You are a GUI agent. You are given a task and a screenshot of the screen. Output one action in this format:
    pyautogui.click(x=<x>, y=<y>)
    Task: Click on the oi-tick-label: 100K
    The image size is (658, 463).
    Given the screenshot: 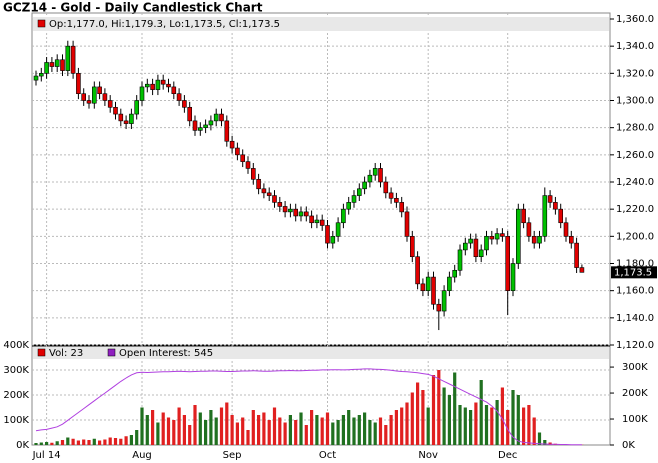 What is the action you would take?
    pyautogui.click(x=635, y=419)
    